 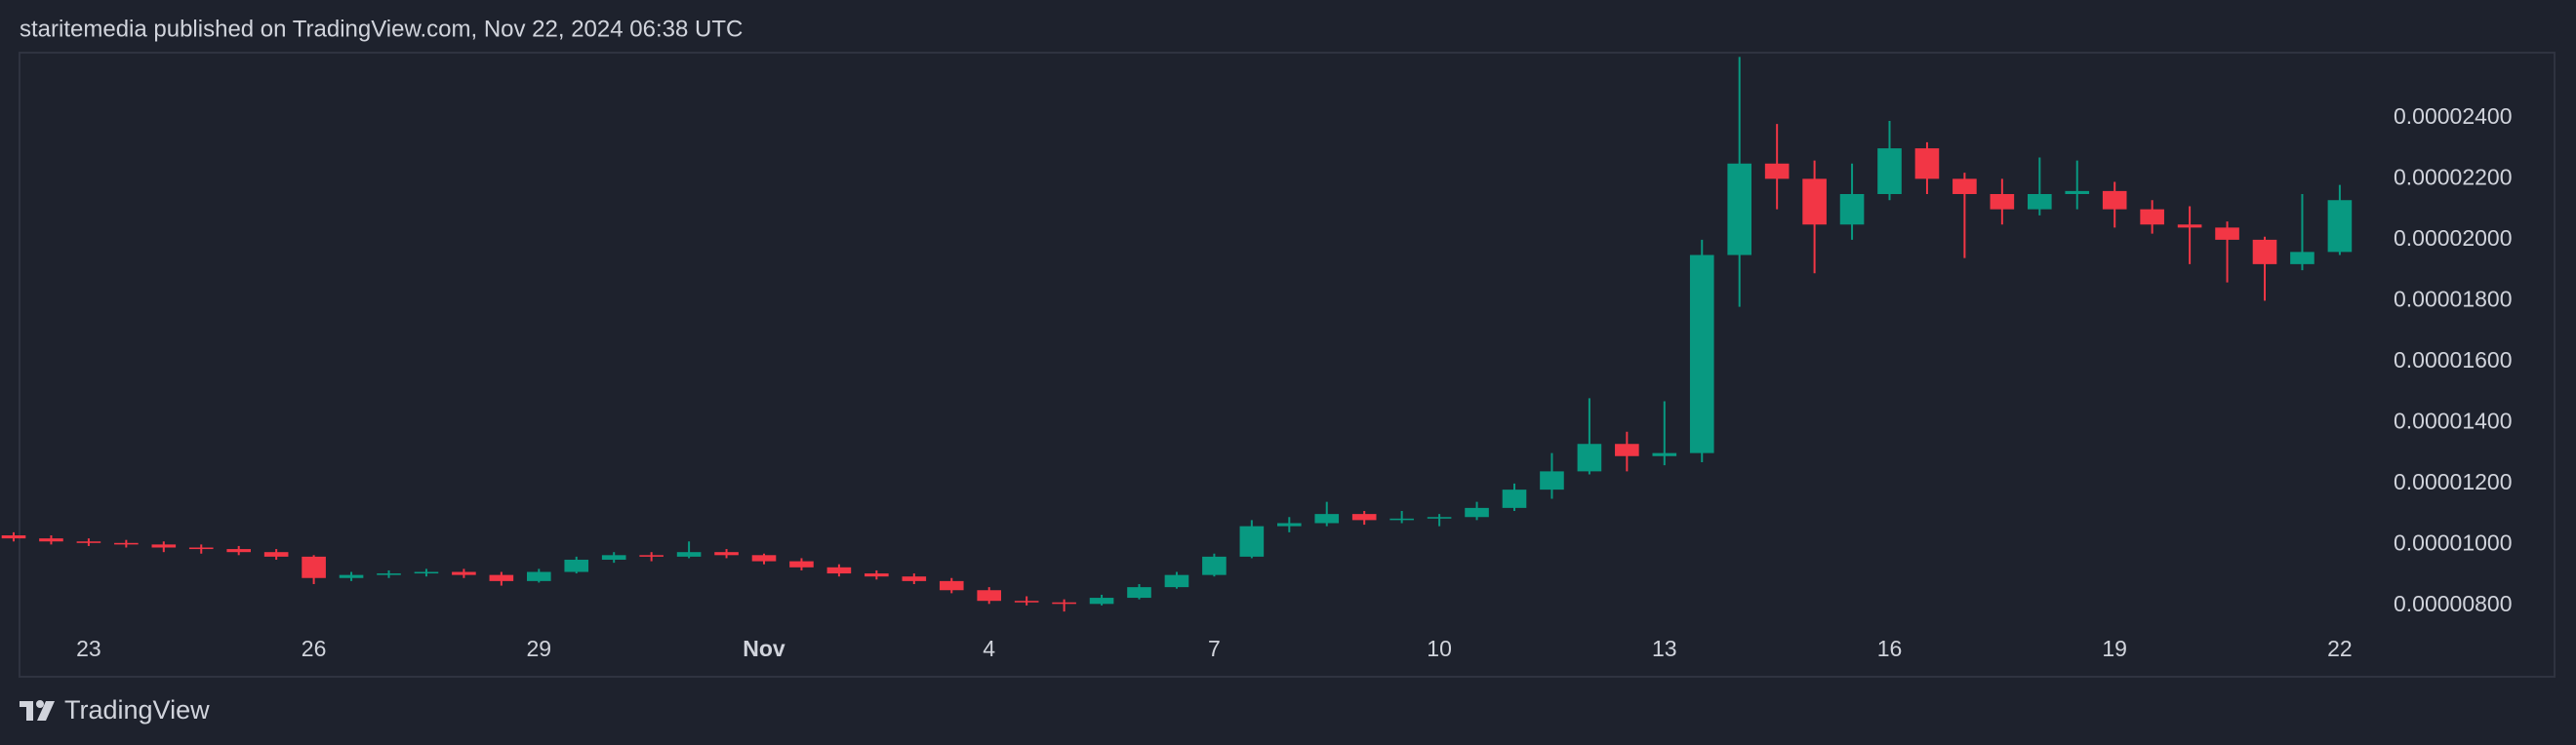 I want to click on y-tick-label: 0.00001600, so click(x=2453, y=359).